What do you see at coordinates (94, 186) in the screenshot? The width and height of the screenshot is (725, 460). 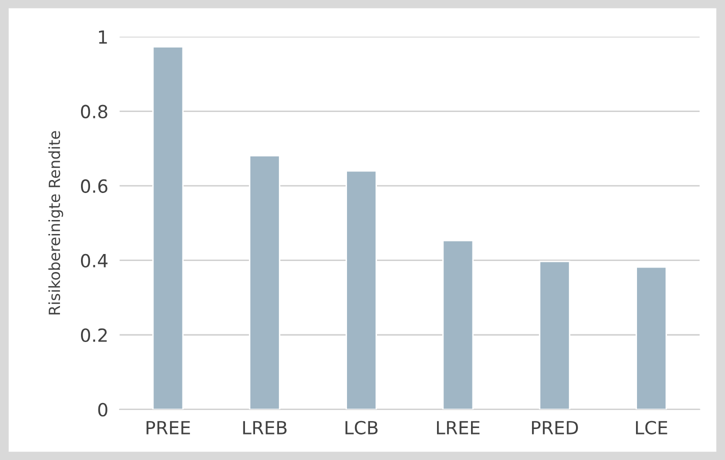 I see `y-tick-label: 0.6` at bounding box center [94, 186].